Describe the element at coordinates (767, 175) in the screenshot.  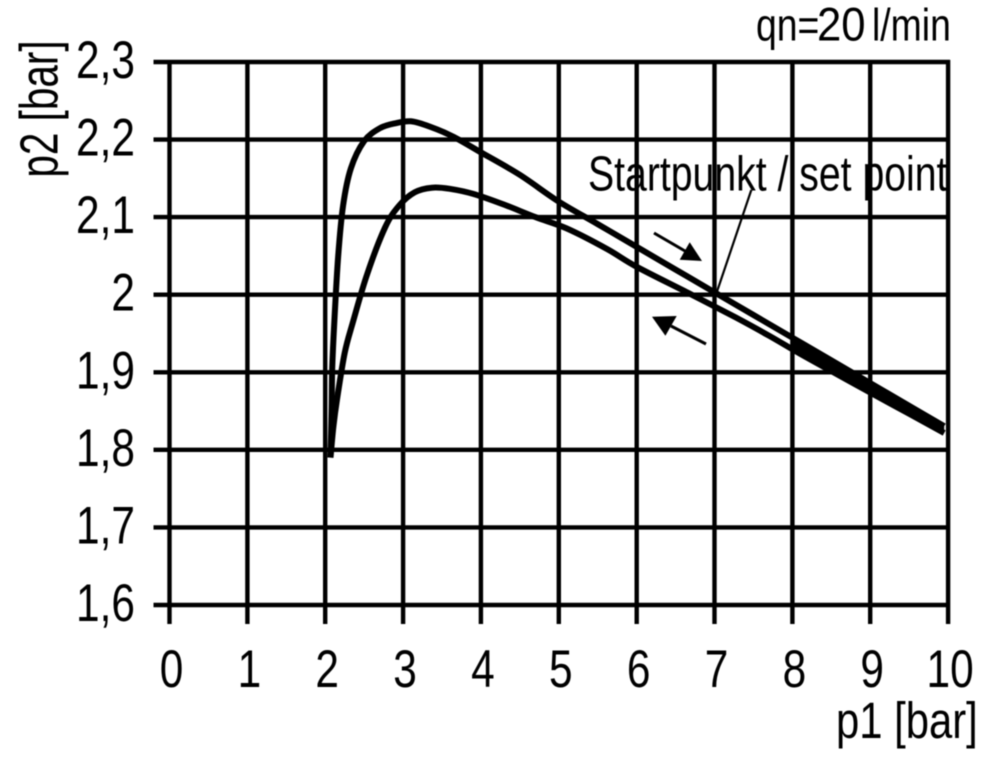
I see `svg-text: Startpunkt / set point` at that location.